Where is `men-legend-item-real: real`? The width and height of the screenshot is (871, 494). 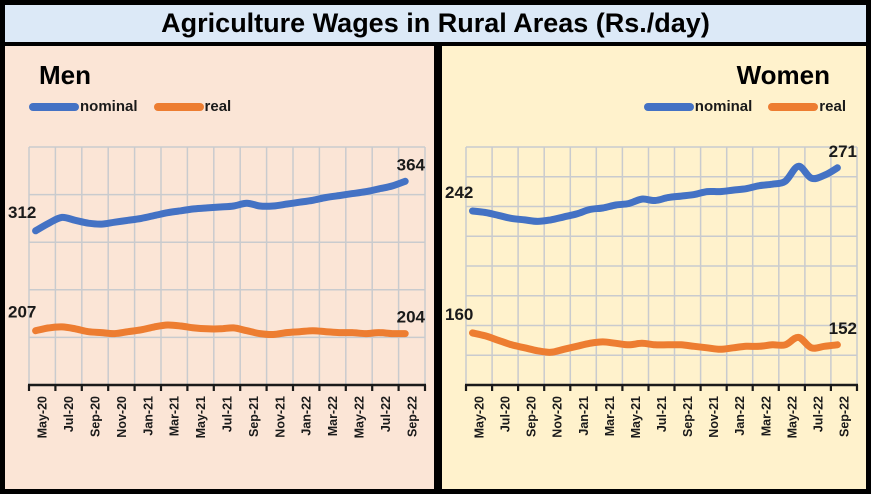
men-legend-item-real: real is located at coordinates (192, 107).